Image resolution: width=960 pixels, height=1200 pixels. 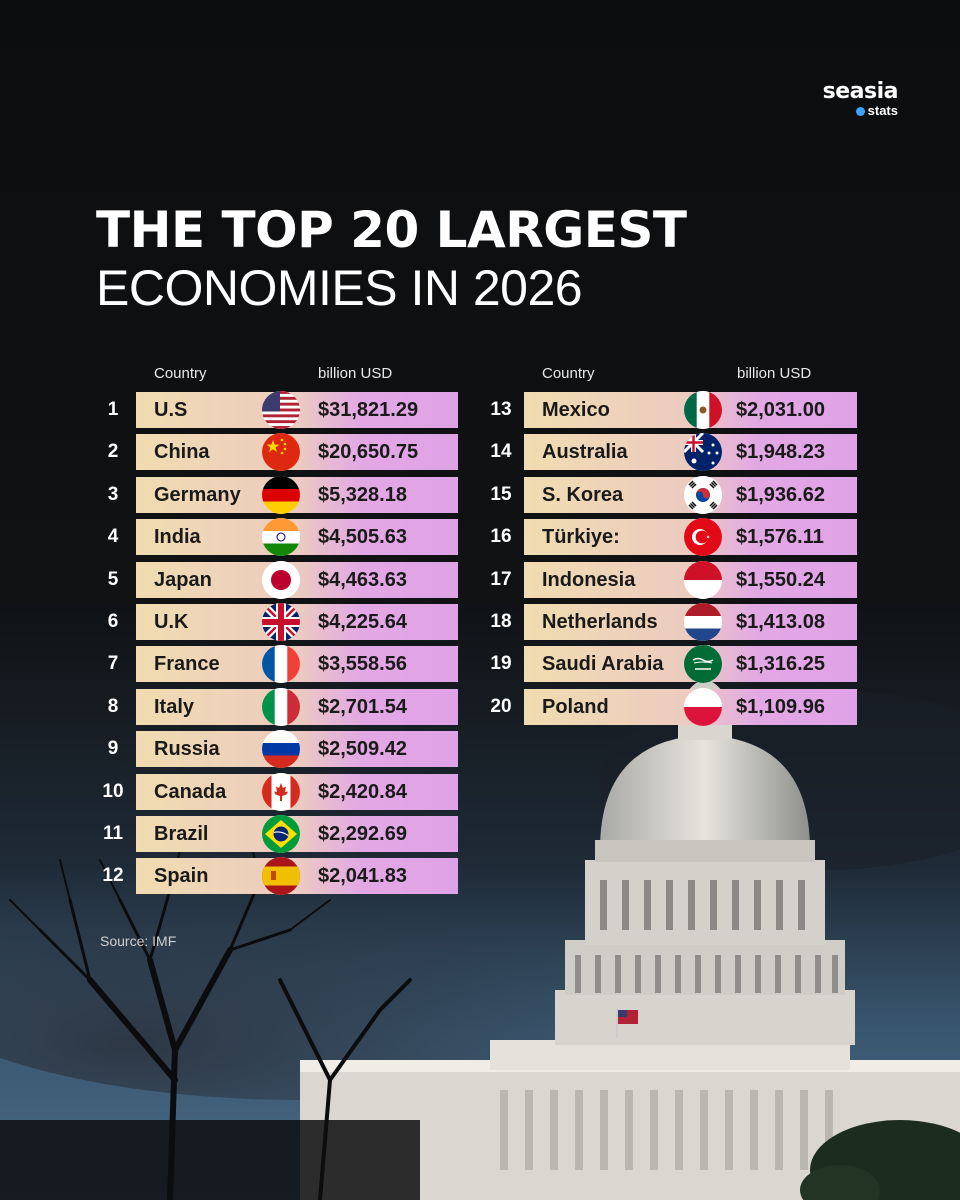 What do you see at coordinates (113, 876) in the screenshot?
I see `rank-label: 12` at bounding box center [113, 876].